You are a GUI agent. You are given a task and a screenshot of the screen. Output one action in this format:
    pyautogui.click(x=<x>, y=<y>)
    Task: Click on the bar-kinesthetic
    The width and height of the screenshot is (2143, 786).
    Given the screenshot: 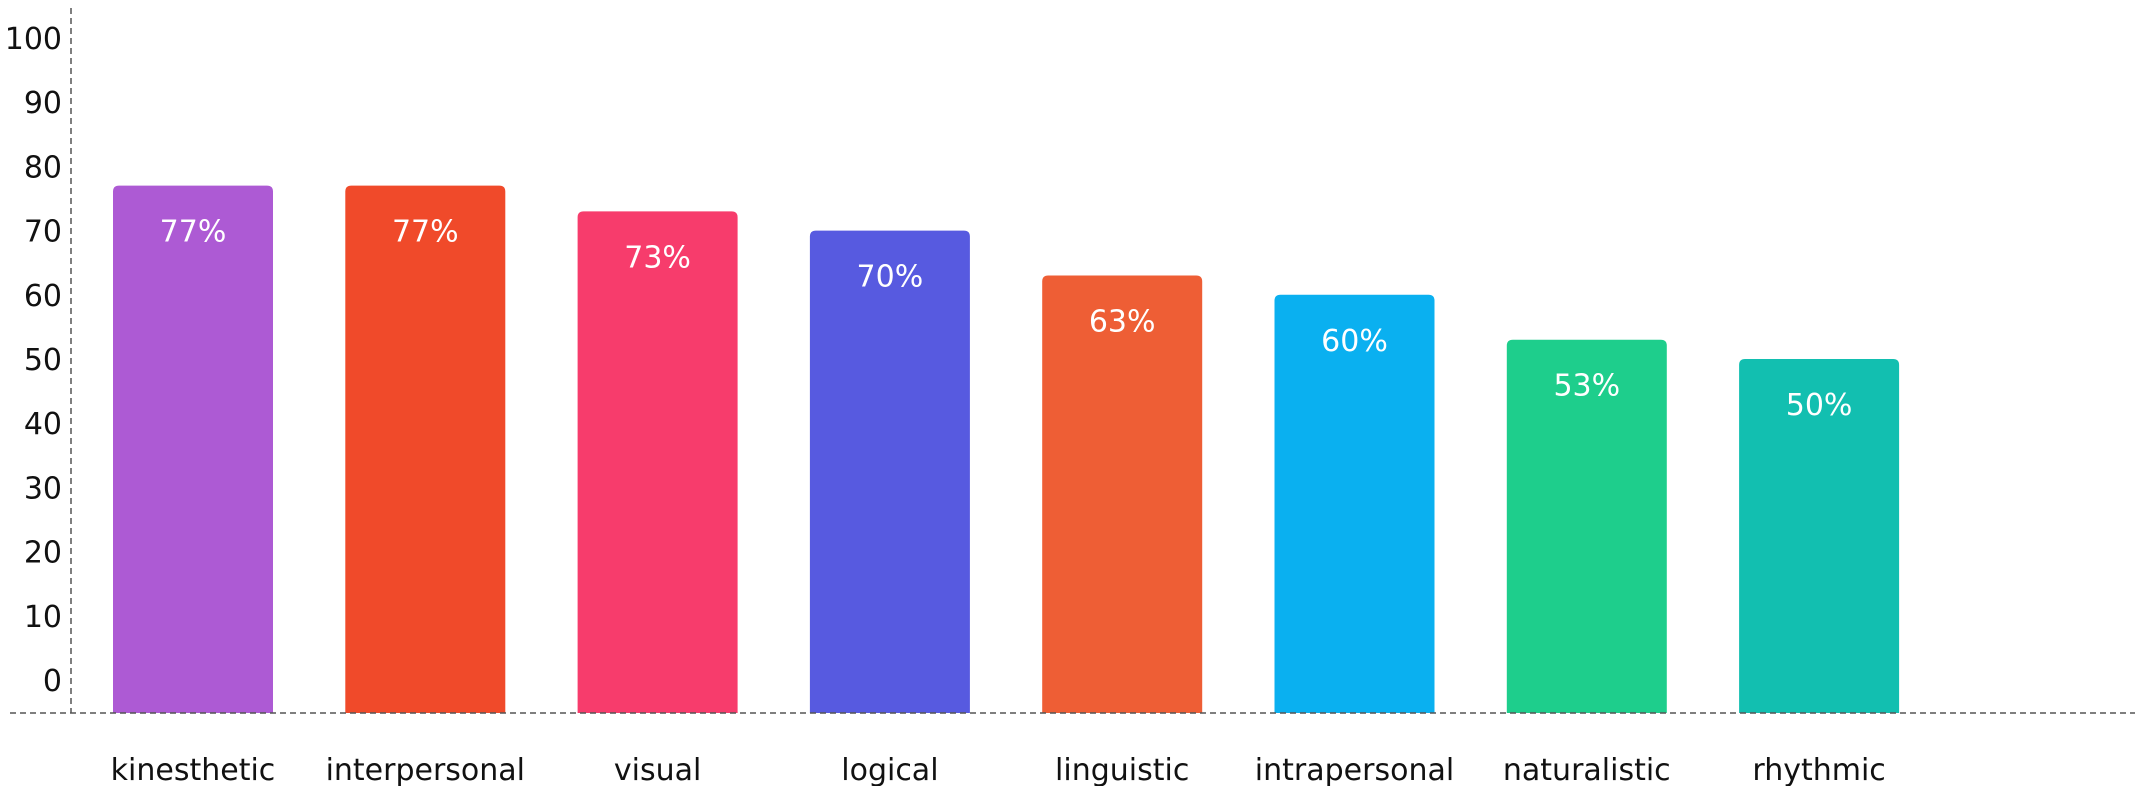 What is the action you would take?
    pyautogui.click(x=193, y=449)
    